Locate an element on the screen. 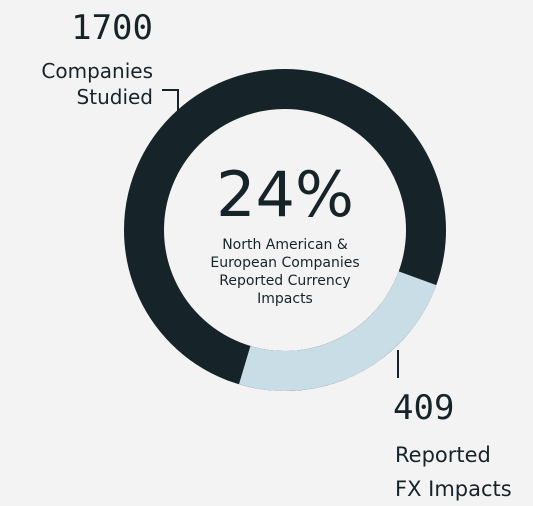 The image size is (533, 506). total-label: Companies Studied is located at coordinates (97, 84).